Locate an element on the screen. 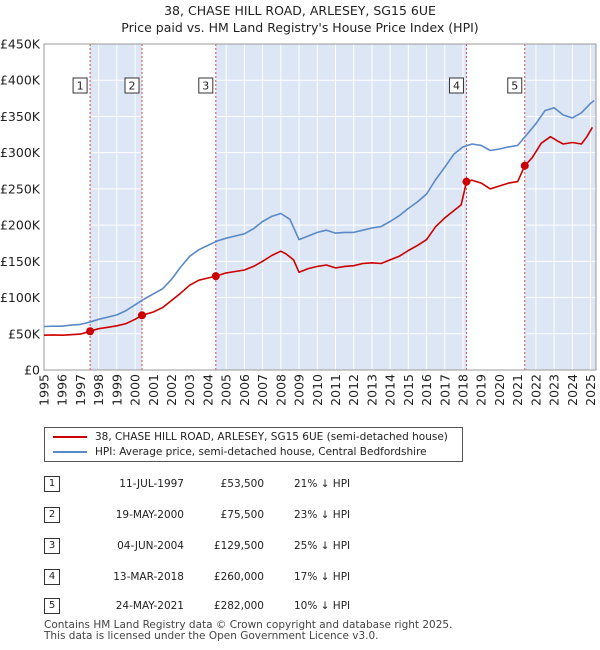 The width and height of the screenshot is (600, 650). sale-number-badge: 2 is located at coordinates (52, 515).